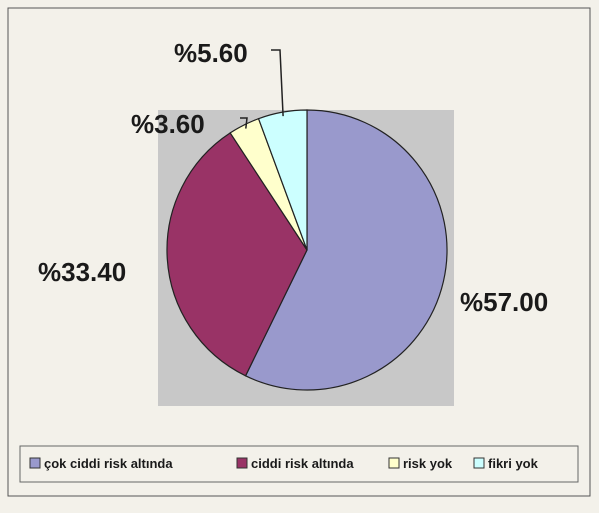 The image size is (599, 513). What do you see at coordinates (513, 463) in the screenshot?
I see `legend-label-fikri-yok: fikri yok` at bounding box center [513, 463].